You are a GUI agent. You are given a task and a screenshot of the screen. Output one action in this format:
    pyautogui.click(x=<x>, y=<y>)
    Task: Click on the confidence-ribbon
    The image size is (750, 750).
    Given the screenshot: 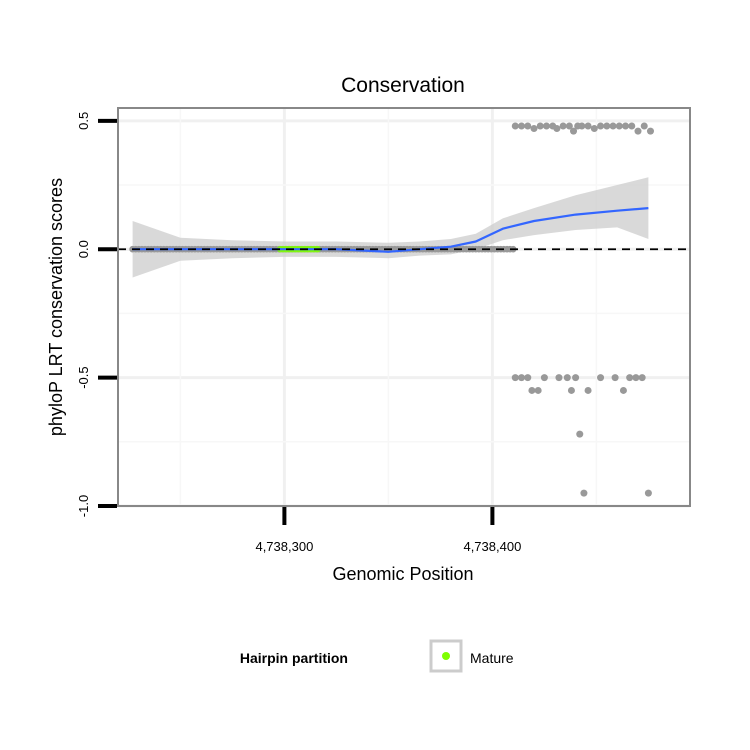 What is the action you would take?
    pyautogui.click(x=390, y=227)
    